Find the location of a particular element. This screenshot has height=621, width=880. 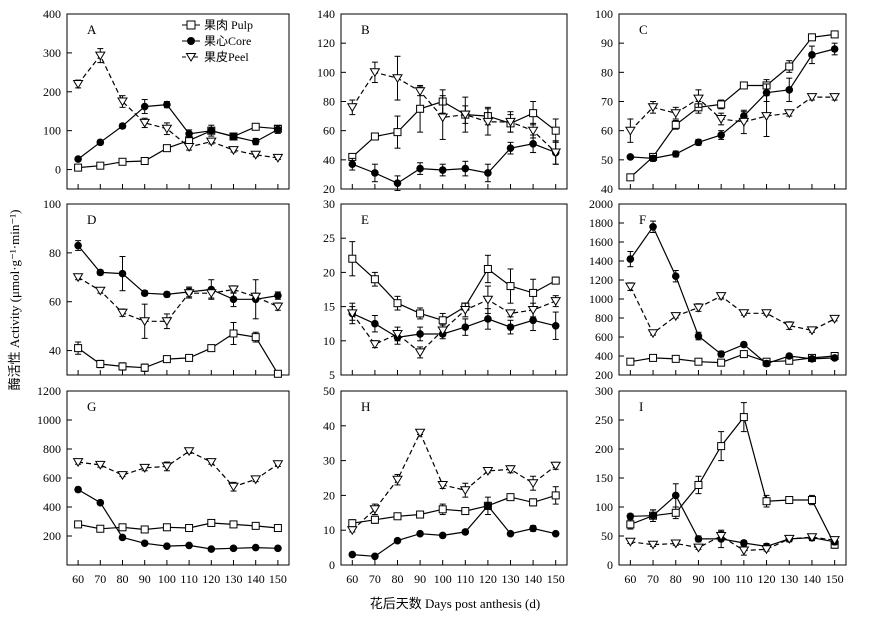

x-tick-label: 140 is located at coordinates (256, 579).